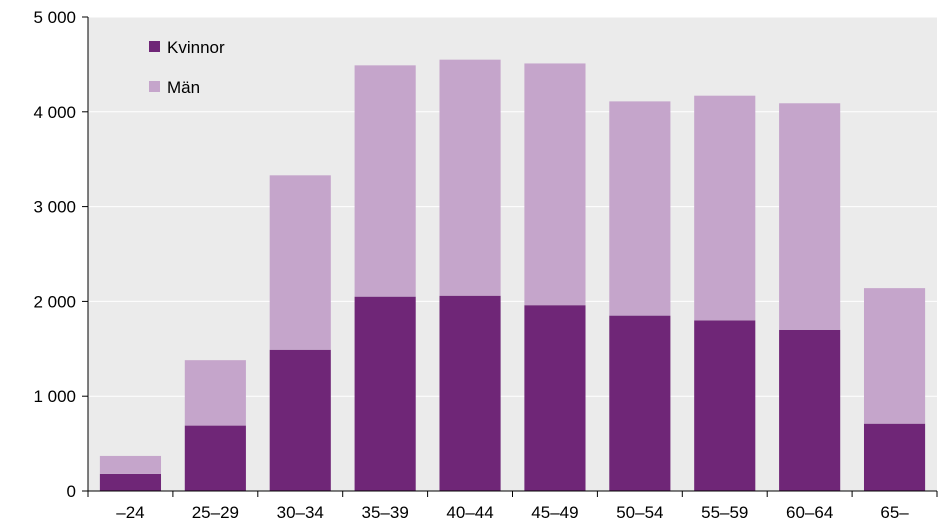 The height and width of the screenshot is (531, 941). I want to click on x-tick-label: 50–54, so click(639, 512).